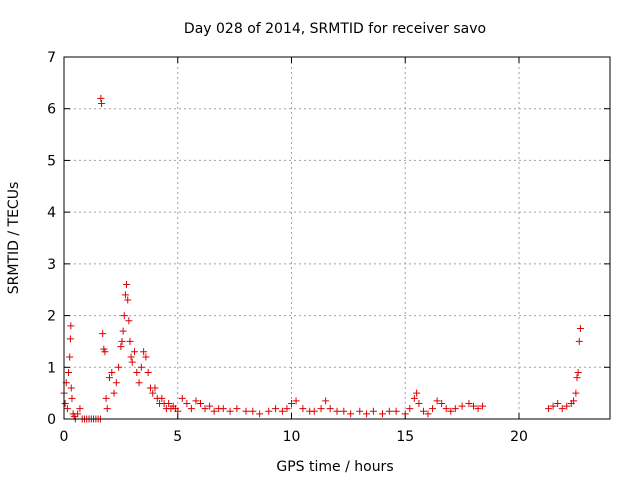  Describe the element at coordinates (405, 437) in the screenshot. I see `x-tick-label: 15` at that location.